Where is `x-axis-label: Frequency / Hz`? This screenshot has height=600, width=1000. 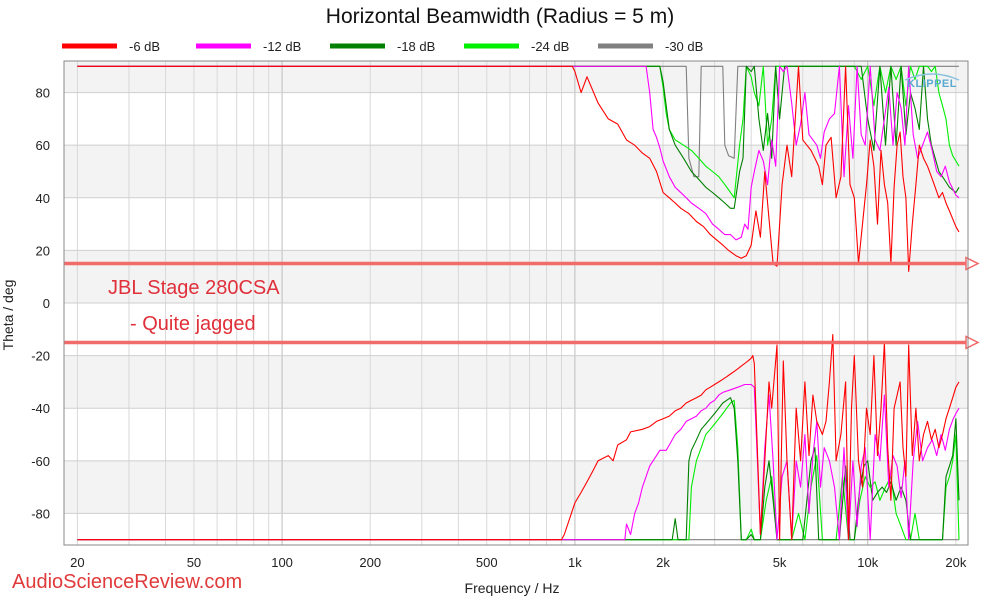
x-axis-label: Frequency / Hz is located at coordinates (512, 588).